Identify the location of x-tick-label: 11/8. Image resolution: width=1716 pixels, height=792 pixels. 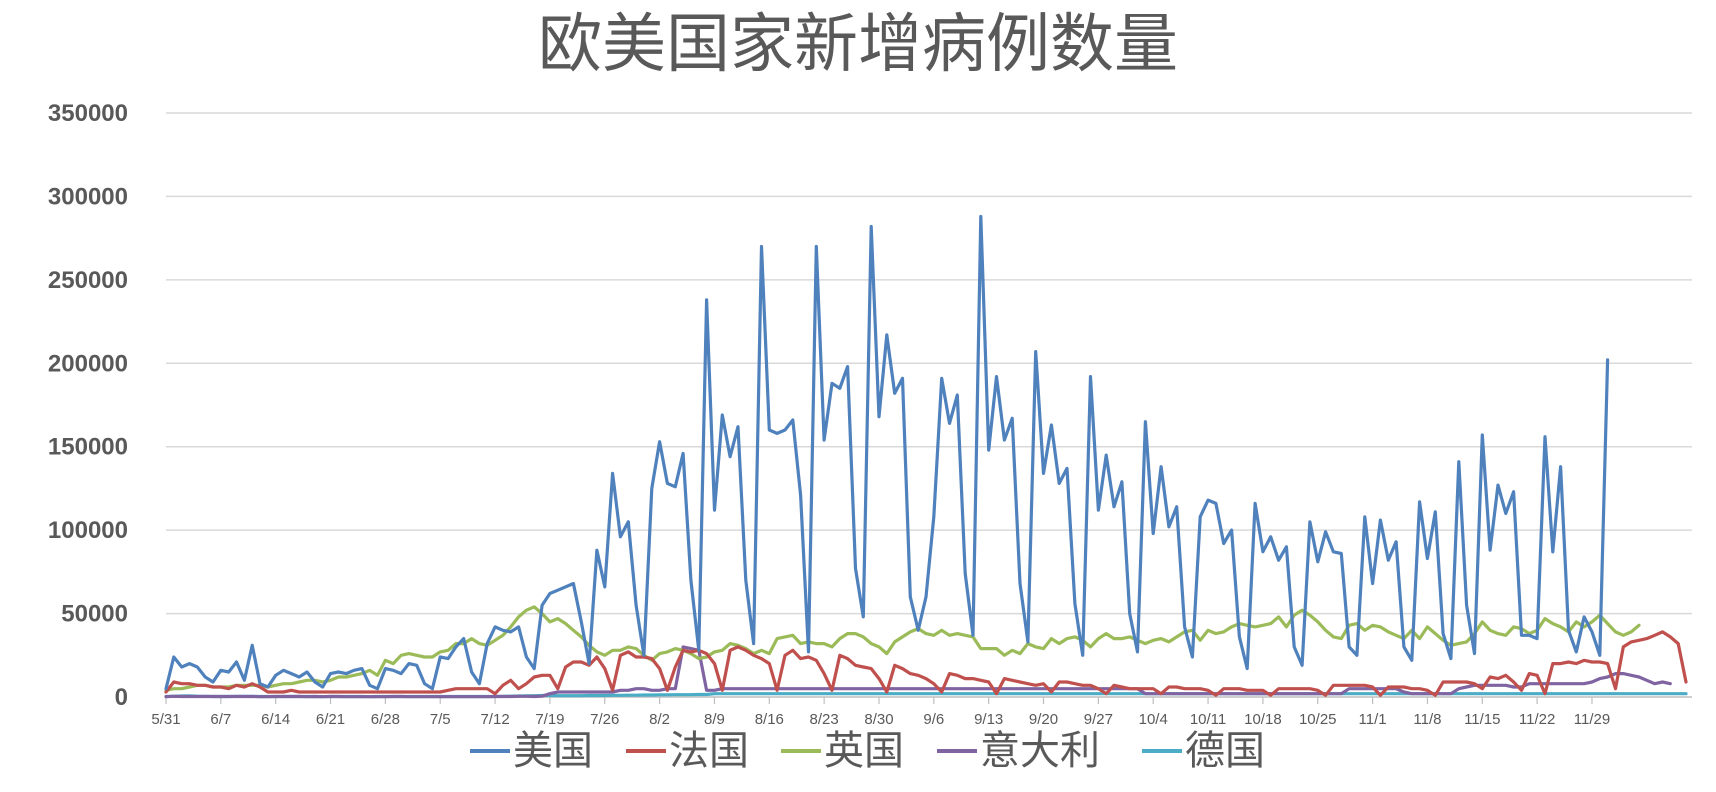
(1427, 719).